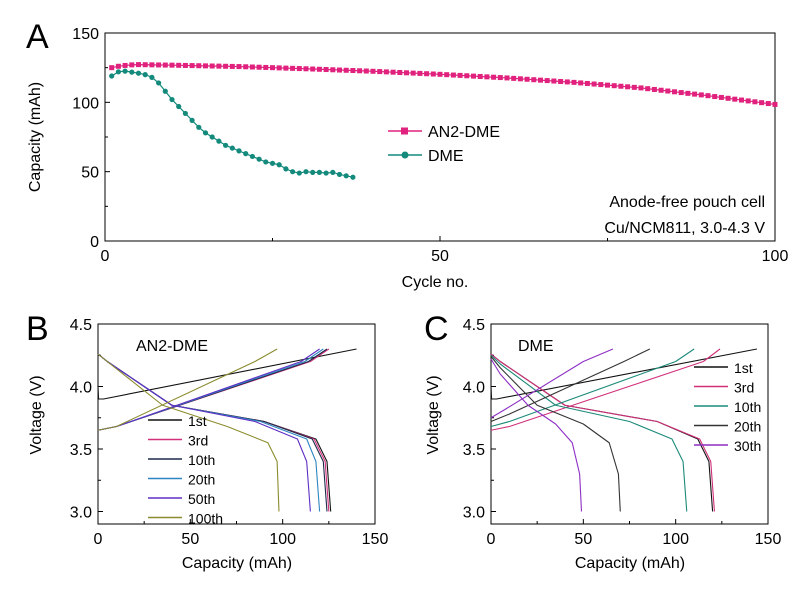 The image size is (795, 593). What do you see at coordinates (232, 124) in the screenshot?
I see `series-line-dme` at bounding box center [232, 124].